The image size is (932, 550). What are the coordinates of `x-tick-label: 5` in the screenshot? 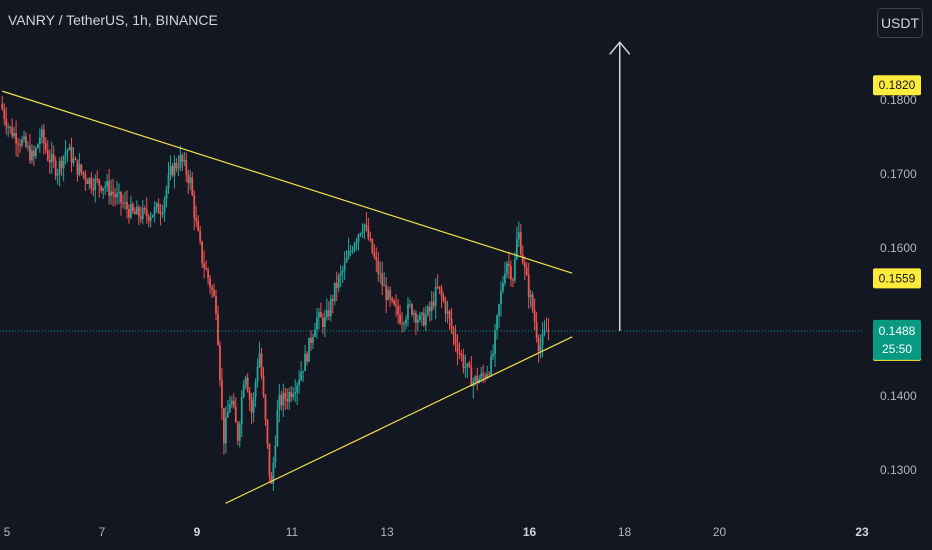 It's located at (7, 532).